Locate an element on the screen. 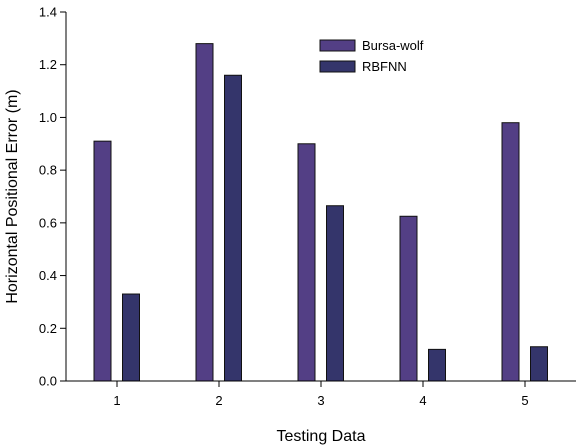 The height and width of the screenshot is (447, 583). x-tick-label: 4 is located at coordinates (422, 400).